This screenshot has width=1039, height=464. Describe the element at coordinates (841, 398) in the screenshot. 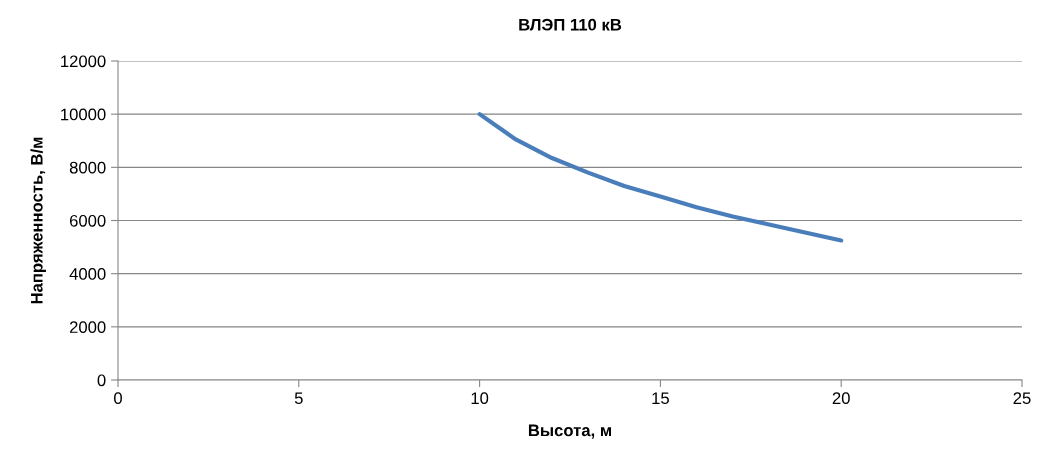

I see `x-tick-label: 20` at that location.